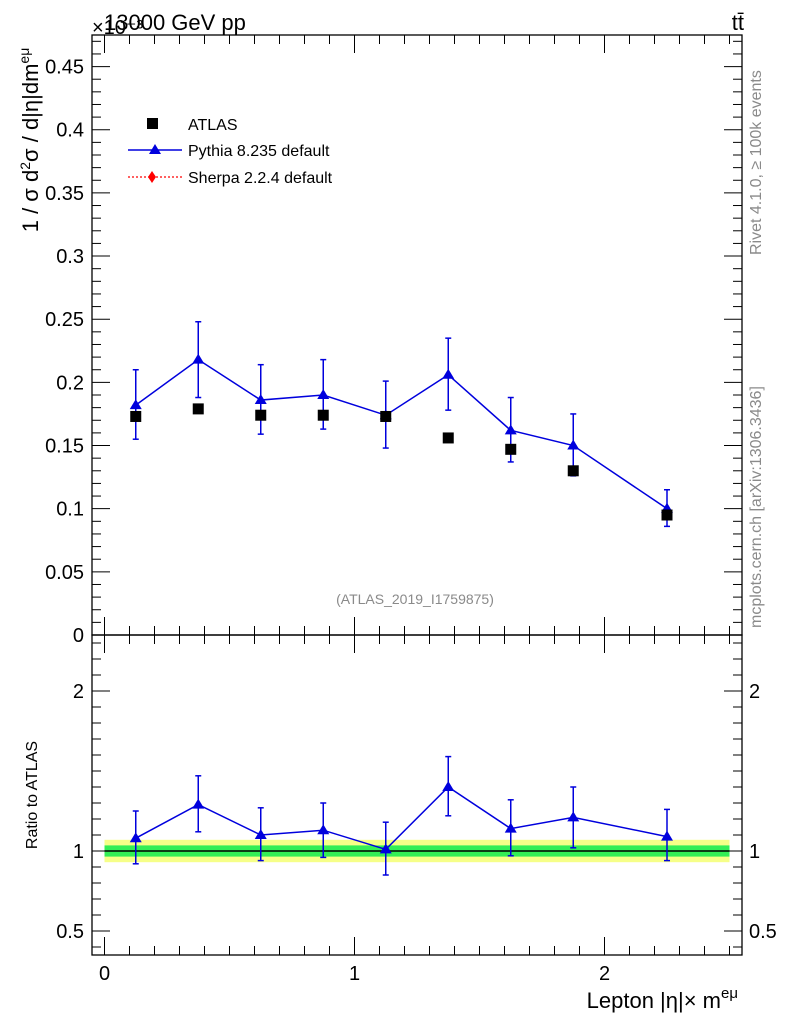 This screenshot has height=1024, width=786. What do you see at coordinates (152, 177) in the screenshot?
I see `legend-sherpa-marker` at bounding box center [152, 177].